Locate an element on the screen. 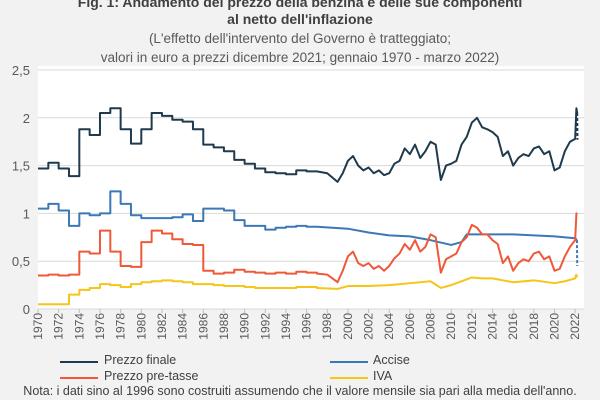 This screenshot has width=600, height=400. legend-swatch-prezzo-finale is located at coordinates (79, 362).